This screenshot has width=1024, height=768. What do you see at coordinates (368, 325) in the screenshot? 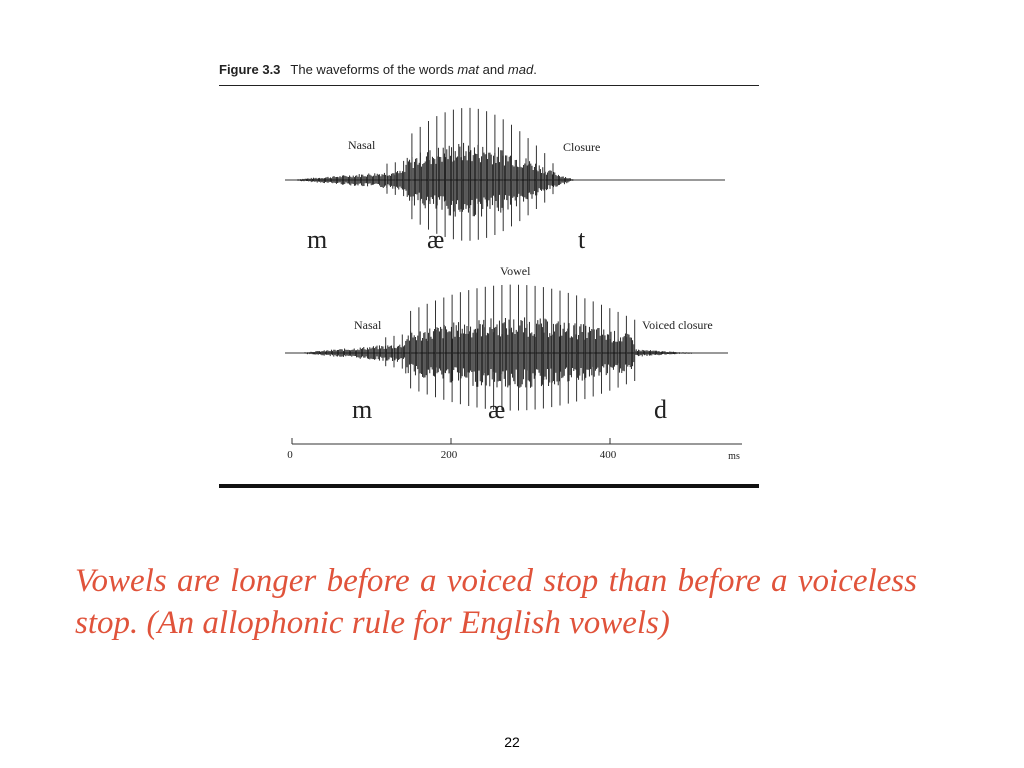
I see `label-nasal-mad: Nasal` at bounding box center [368, 325].